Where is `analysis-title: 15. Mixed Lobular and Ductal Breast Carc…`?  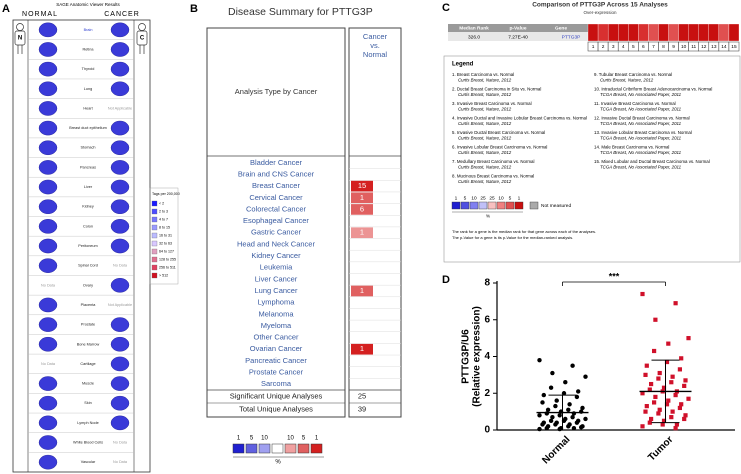
analysis-title: 15. Mixed Lobular and Ductal Breast Carc… is located at coordinates (652, 161).